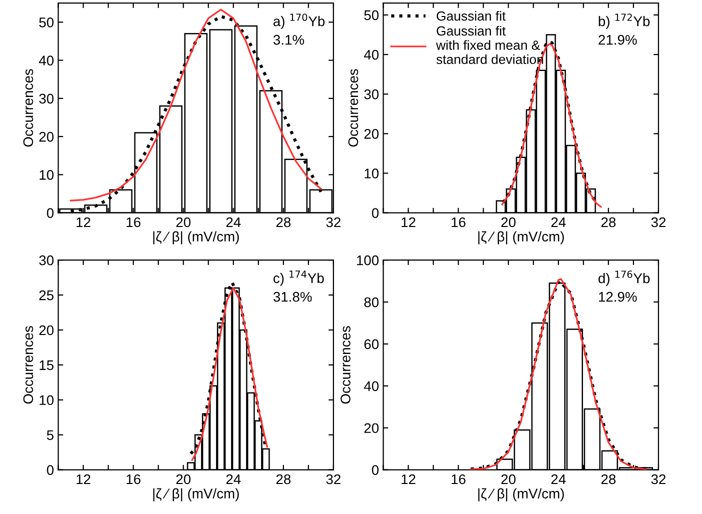  I want to click on annotation: 12.9%, so click(617, 297).